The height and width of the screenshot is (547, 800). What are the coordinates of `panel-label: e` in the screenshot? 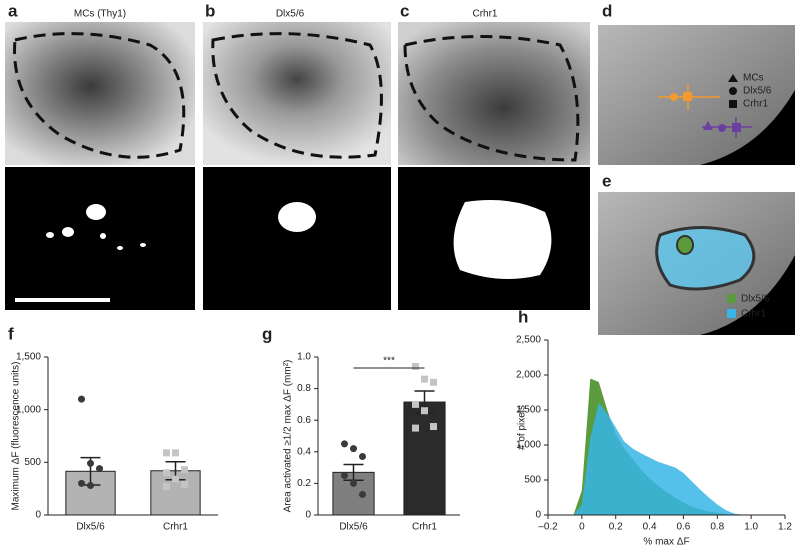 It's located at (606, 180).